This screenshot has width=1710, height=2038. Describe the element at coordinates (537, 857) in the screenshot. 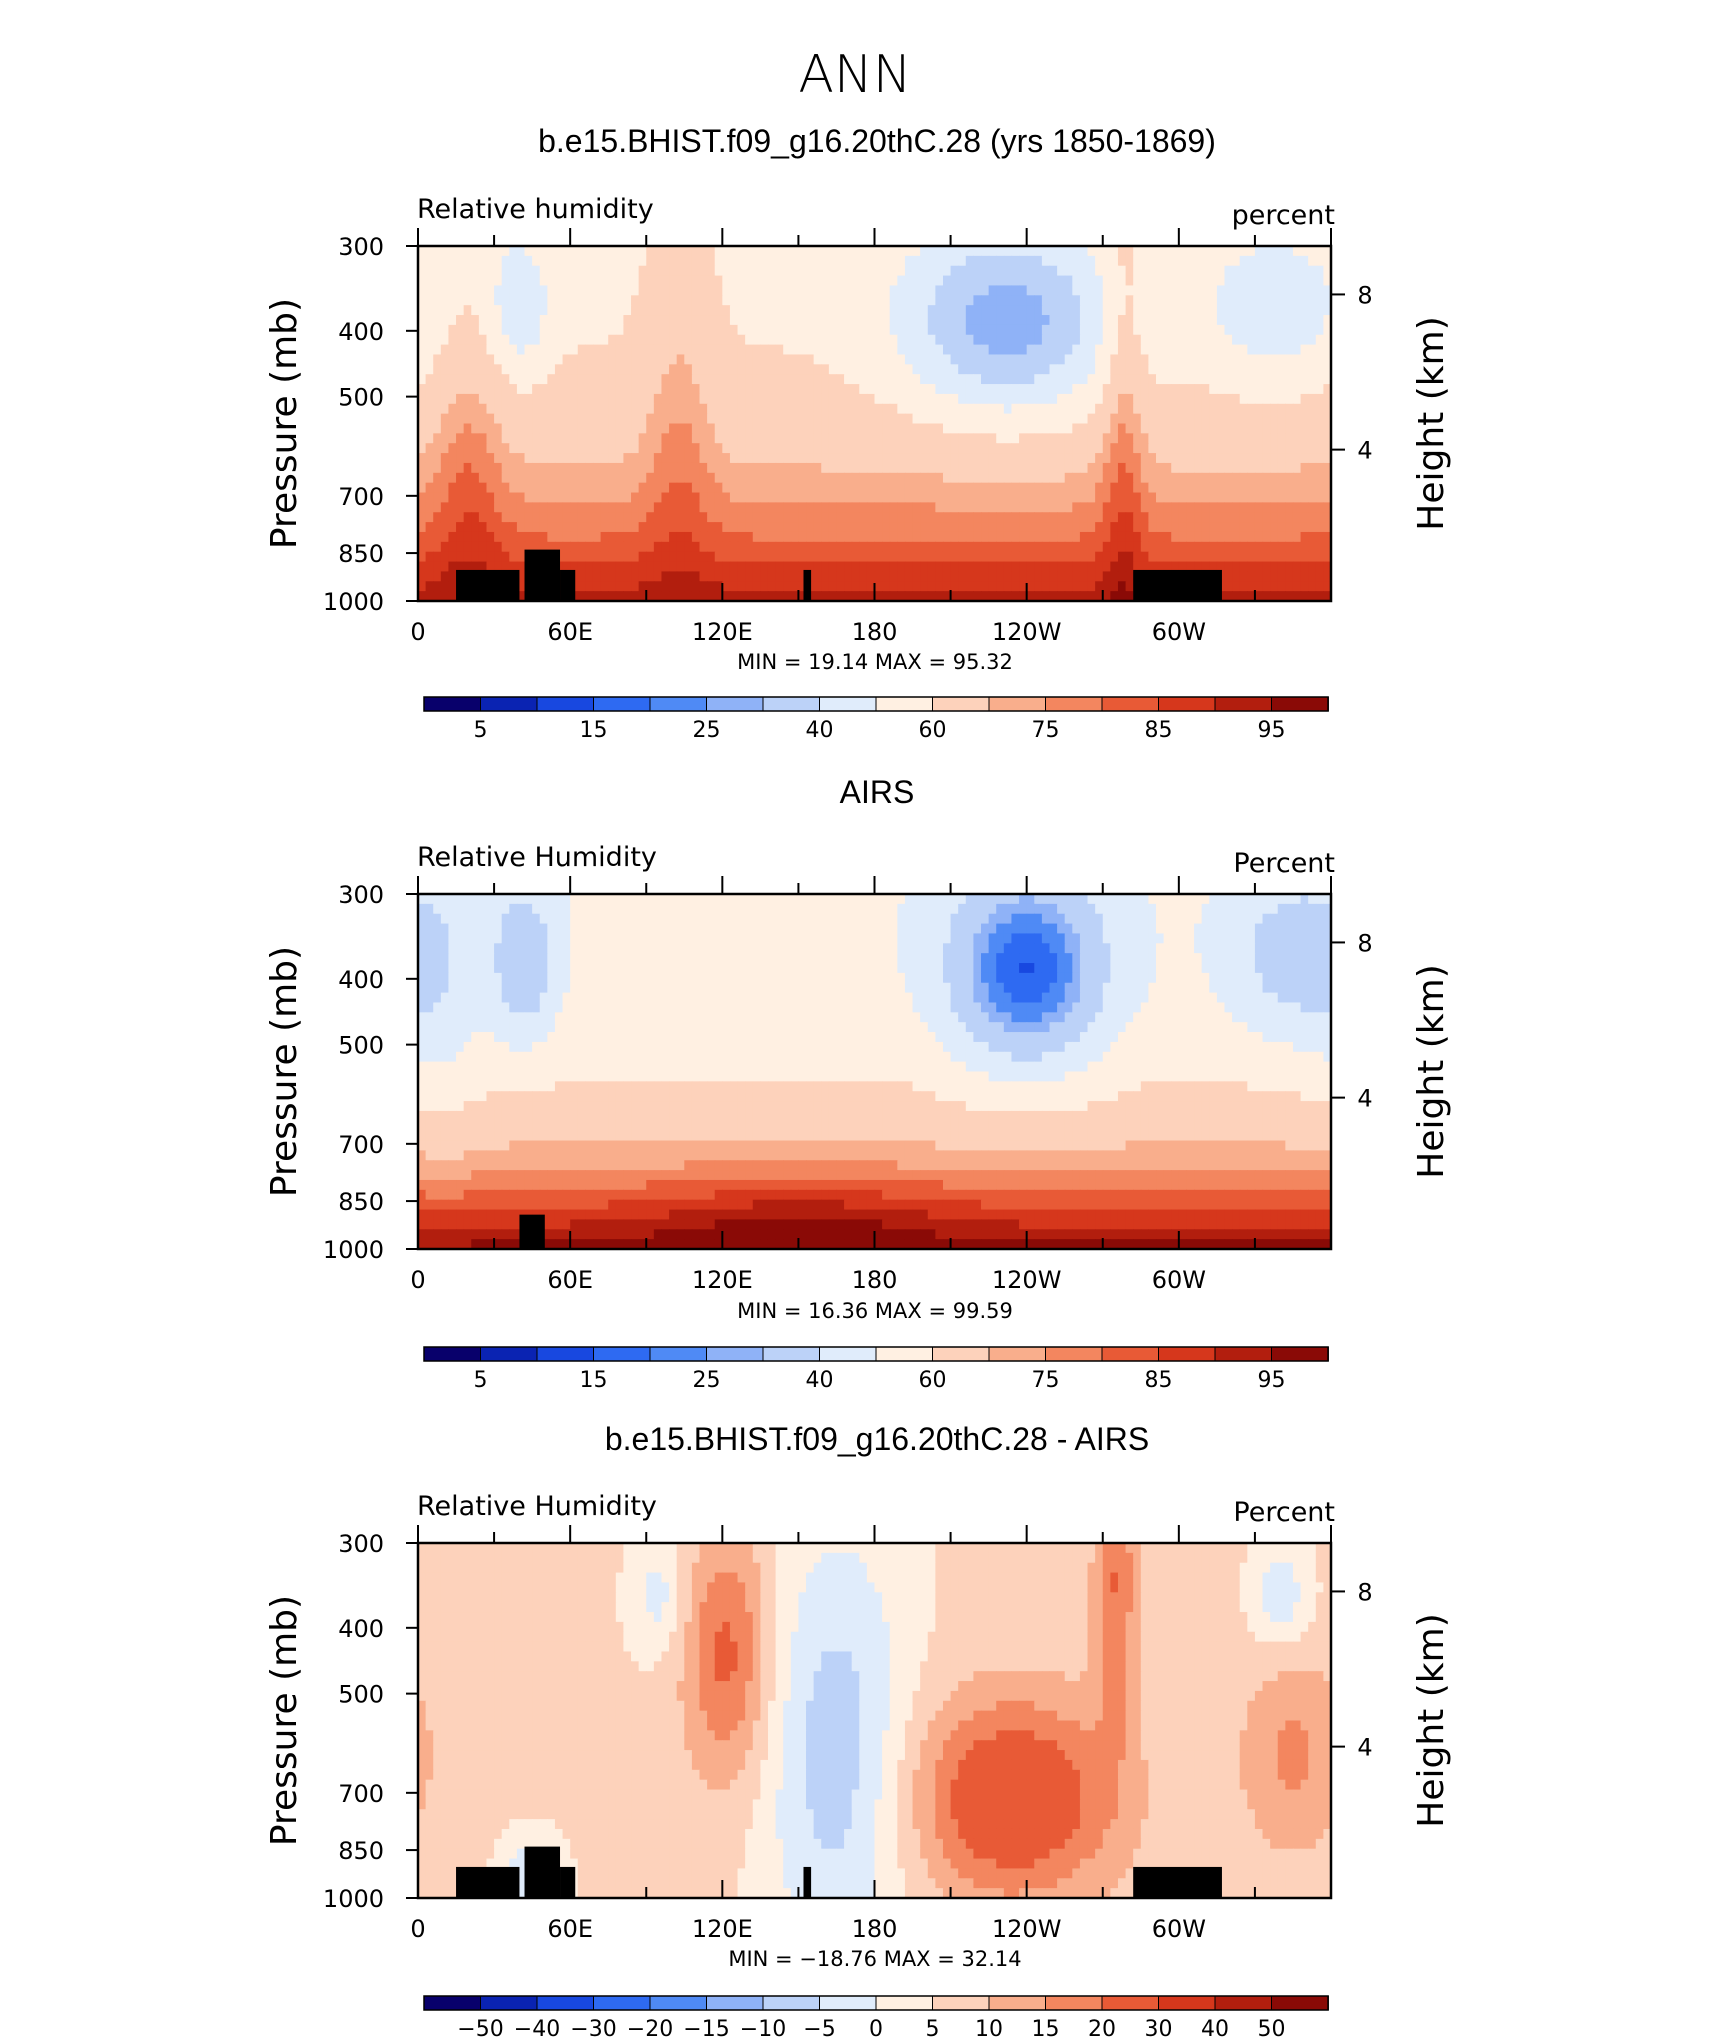

I see `variable-label: Relative Humidity` at that location.